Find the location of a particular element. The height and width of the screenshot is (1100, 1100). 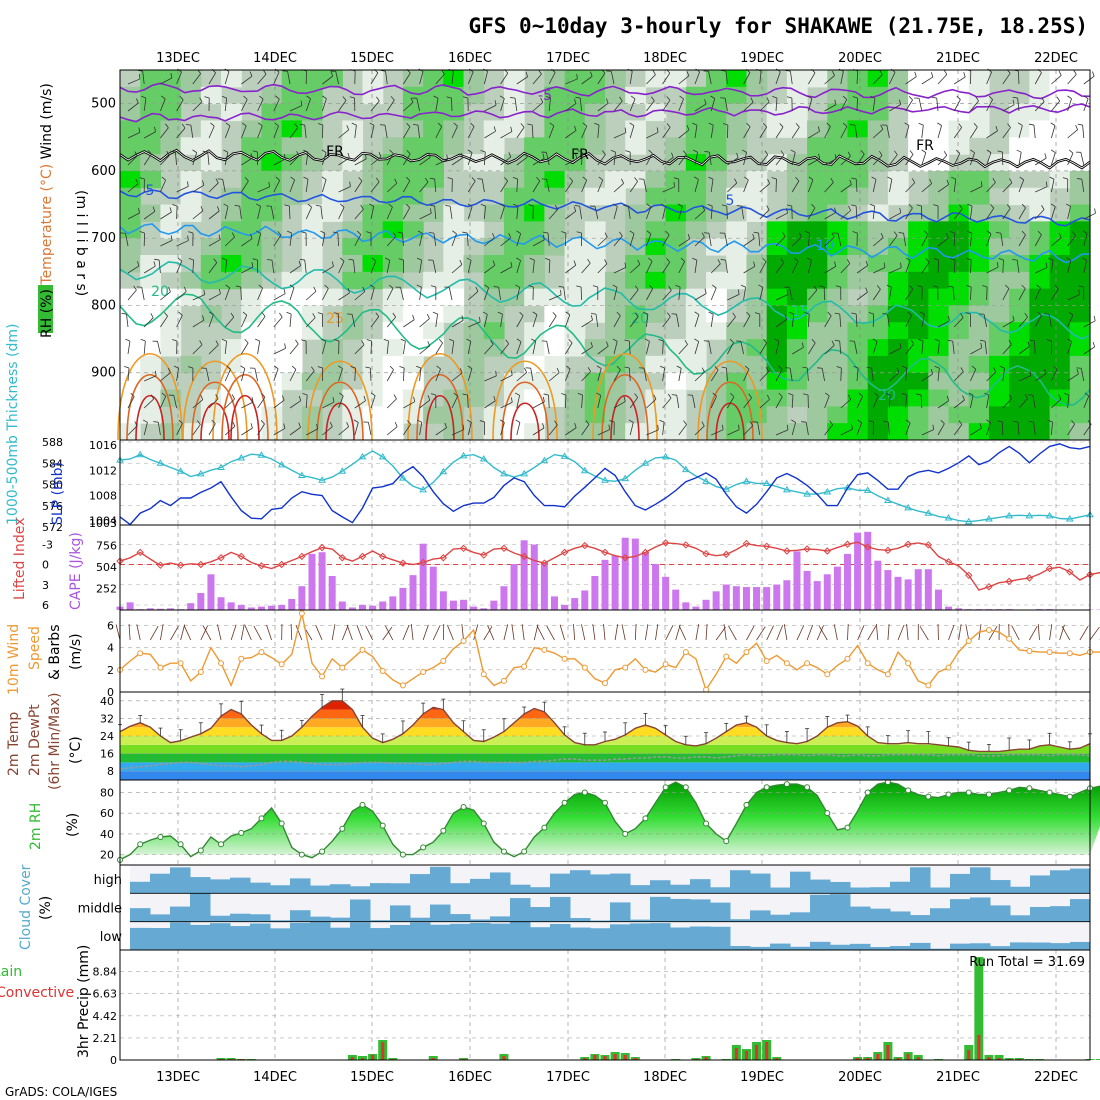

lifted-index-point is located at coordinates (605, 552).